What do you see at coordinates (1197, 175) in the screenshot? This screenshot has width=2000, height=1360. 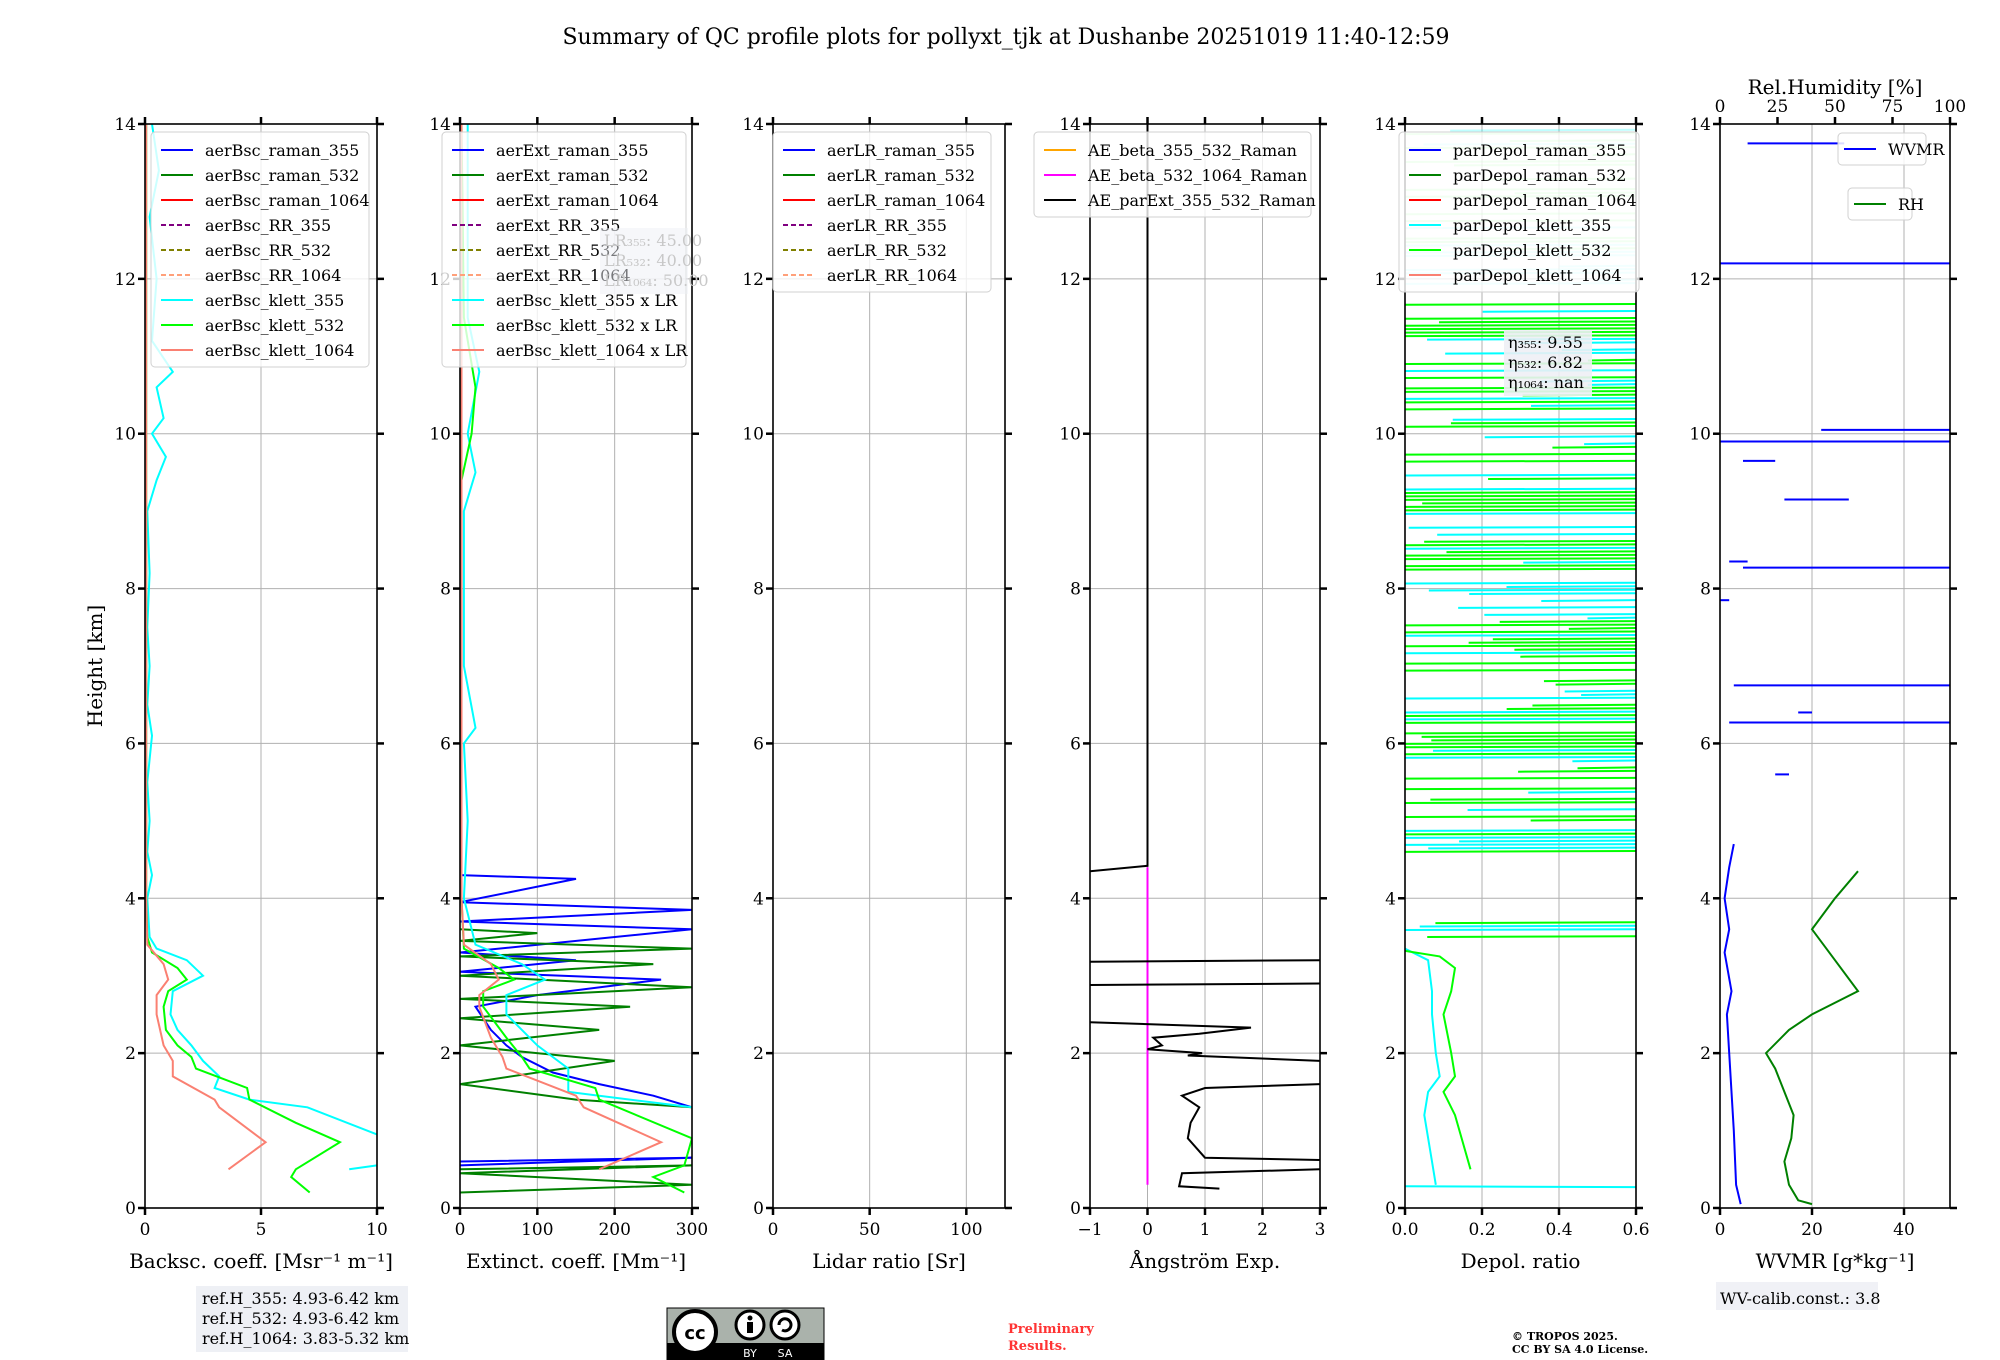 I see `legend-label: AE_beta_532_1064_Raman` at bounding box center [1197, 175].